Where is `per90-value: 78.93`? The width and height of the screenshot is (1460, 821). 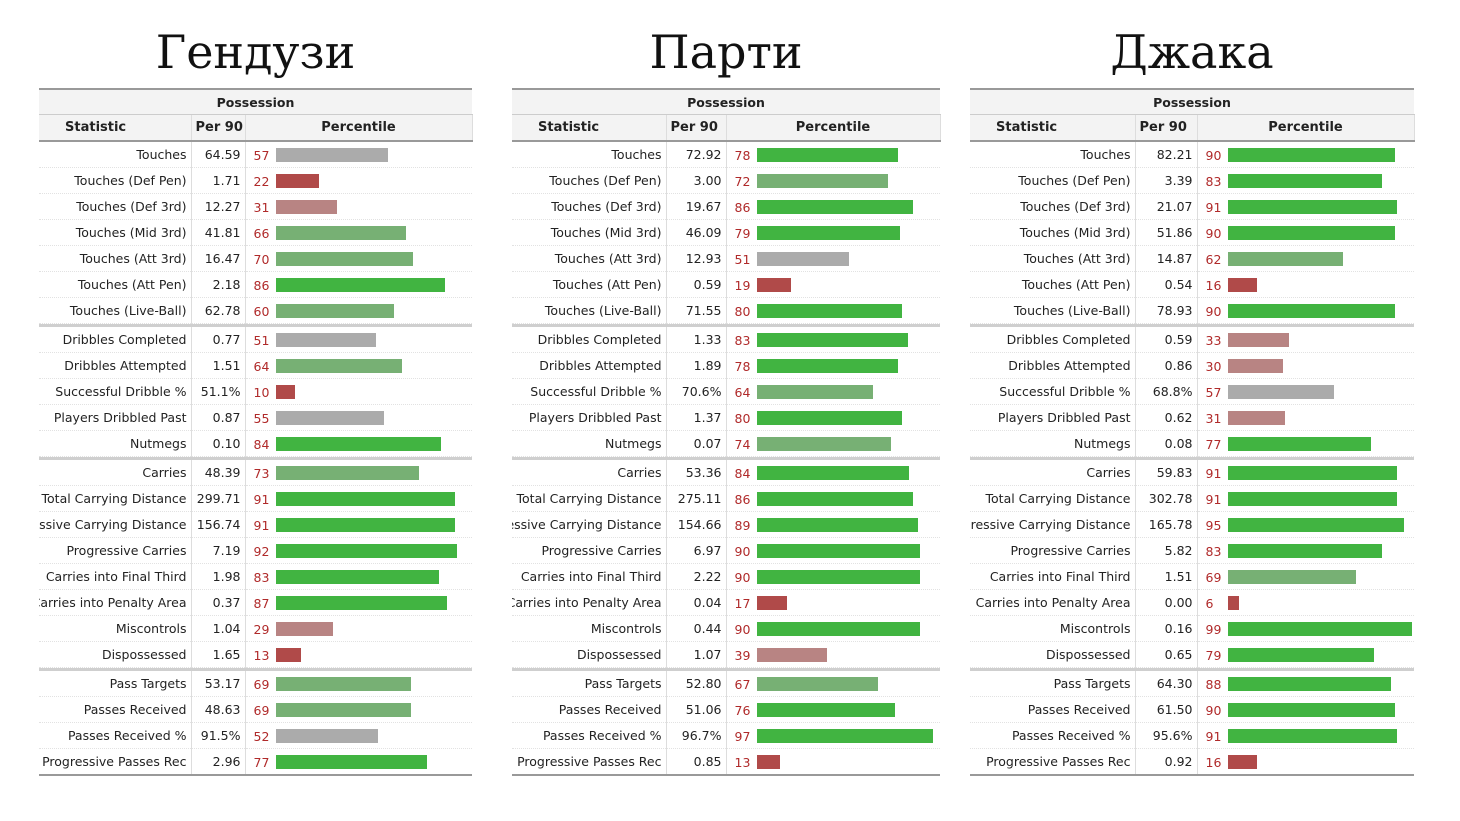
per90-value: 78.93 is located at coordinates (1166, 310).